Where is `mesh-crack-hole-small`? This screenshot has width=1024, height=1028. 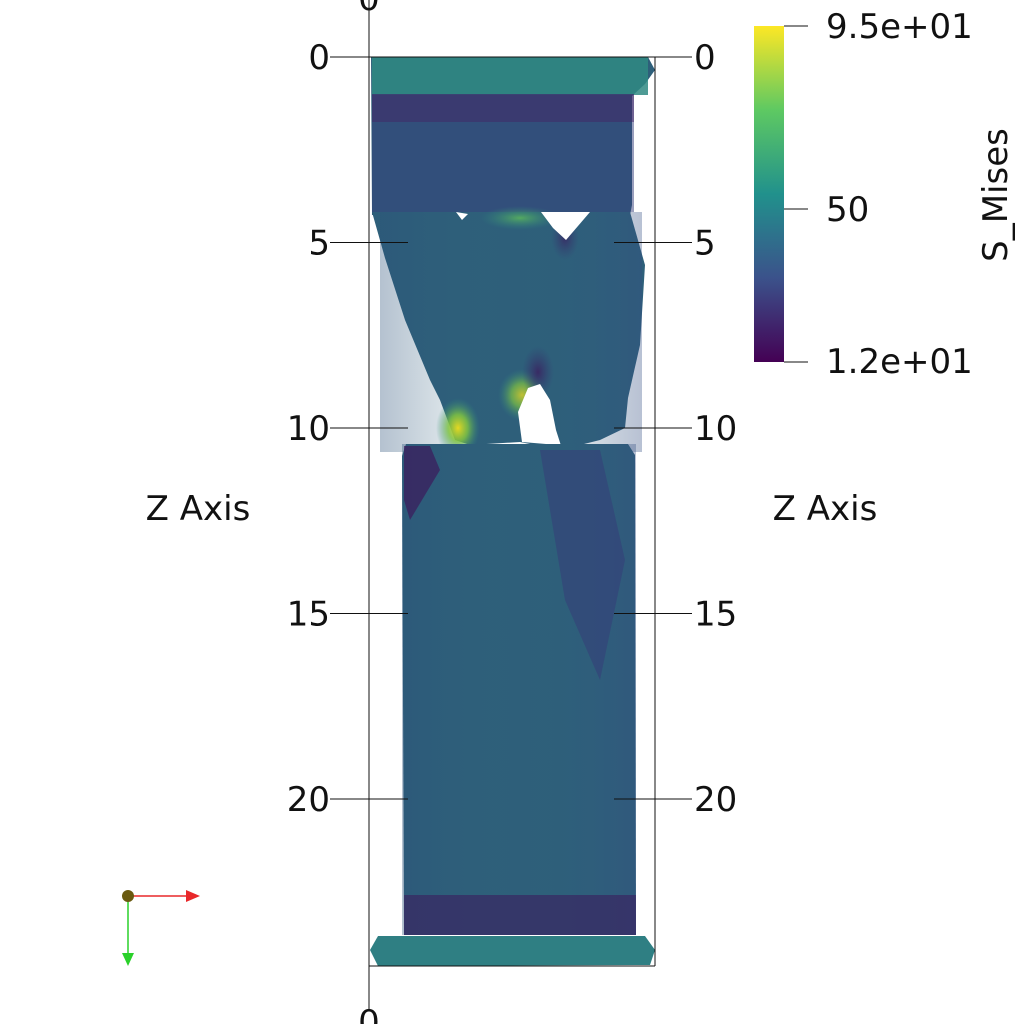 mesh-crack-hole-small is located at coordinates (462, 216).